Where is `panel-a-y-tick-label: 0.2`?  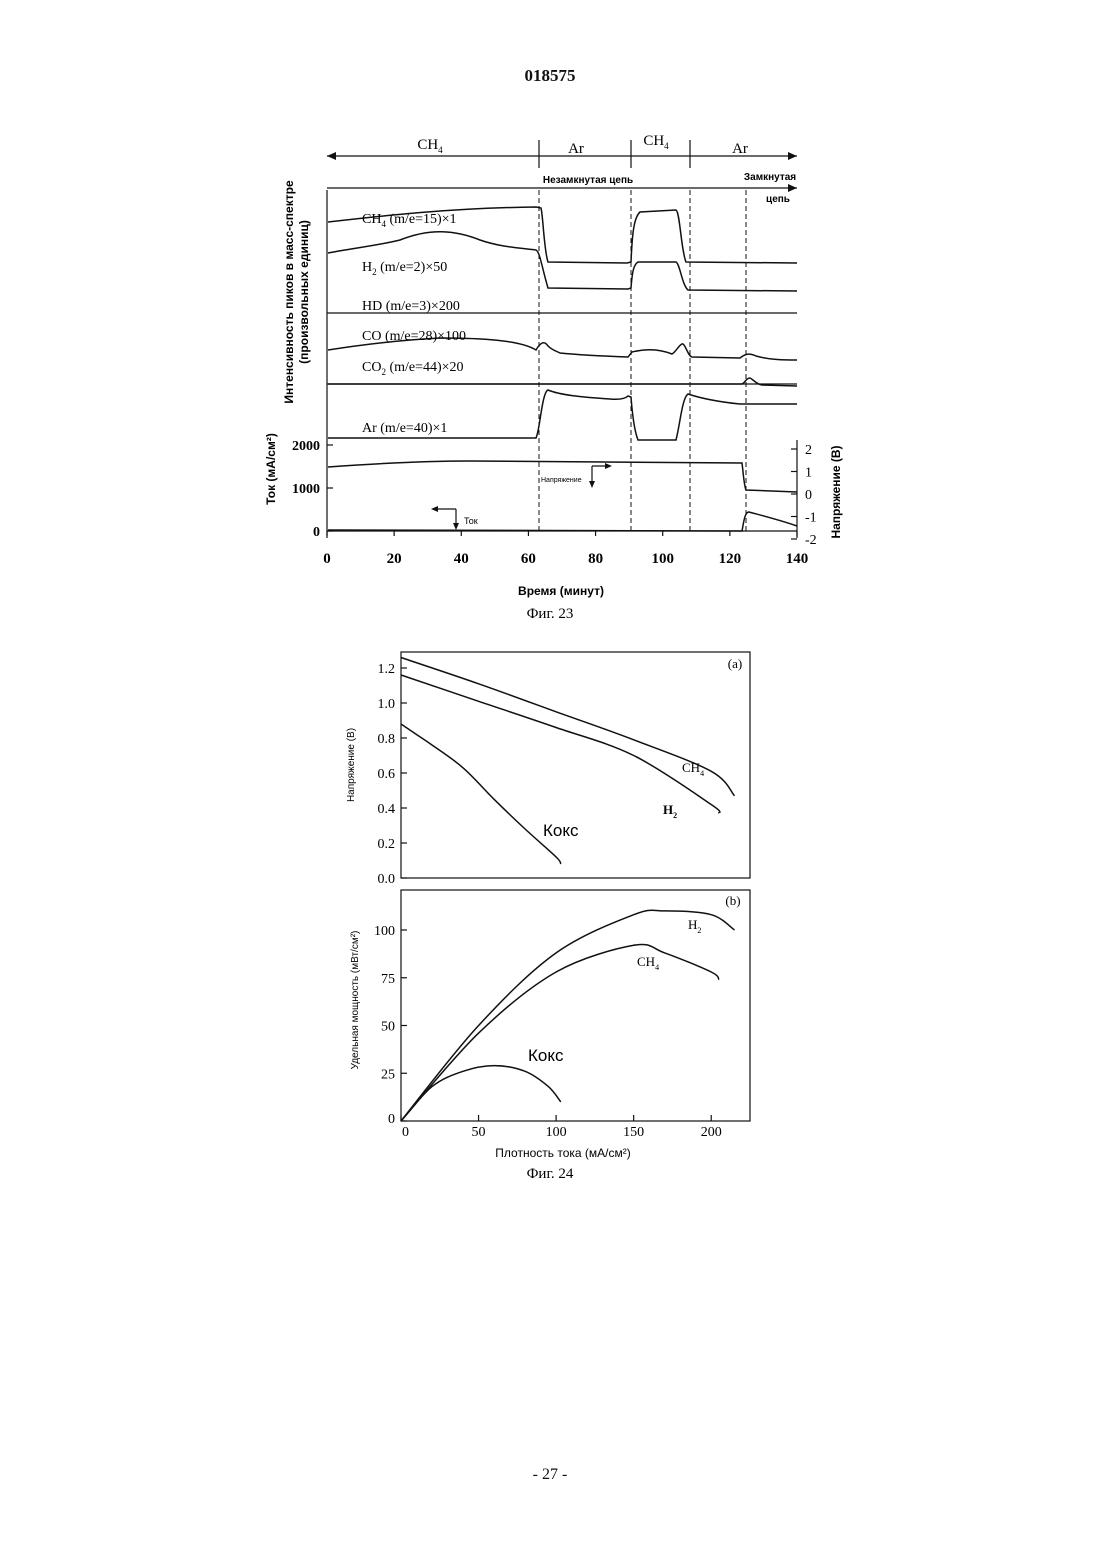
panel-a-y-tick-label: 0.2 is located at coordinates (387, 844).